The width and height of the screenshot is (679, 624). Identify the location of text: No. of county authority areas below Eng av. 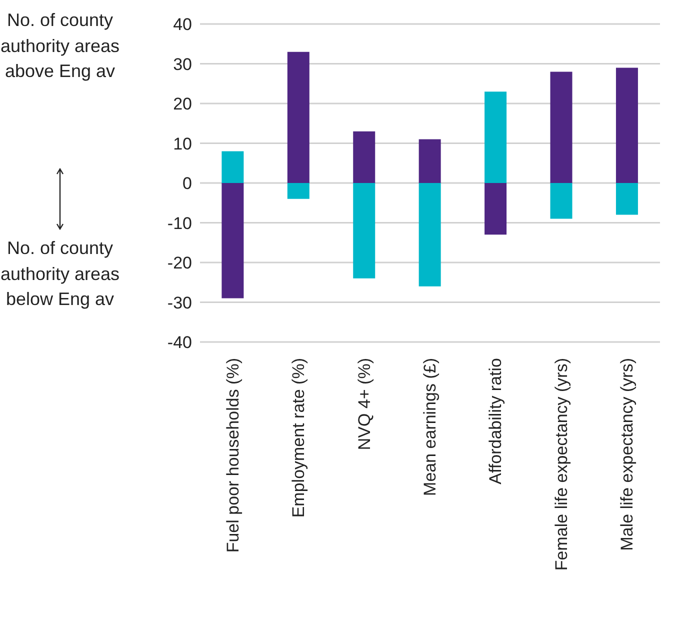
(60, 274).